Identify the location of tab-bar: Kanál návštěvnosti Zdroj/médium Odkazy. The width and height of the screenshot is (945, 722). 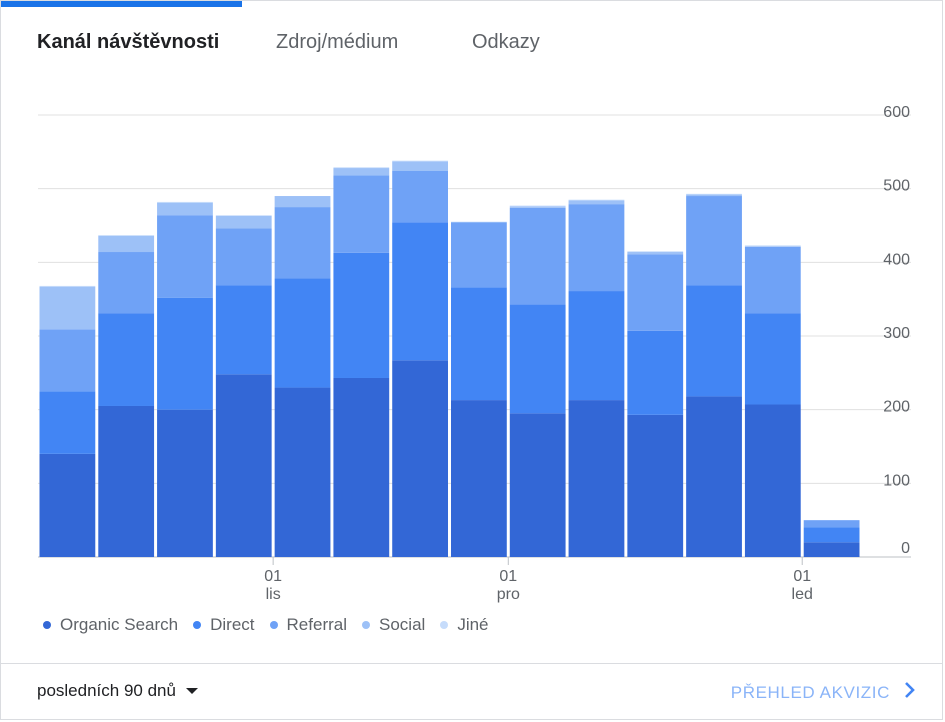
(471, 47).